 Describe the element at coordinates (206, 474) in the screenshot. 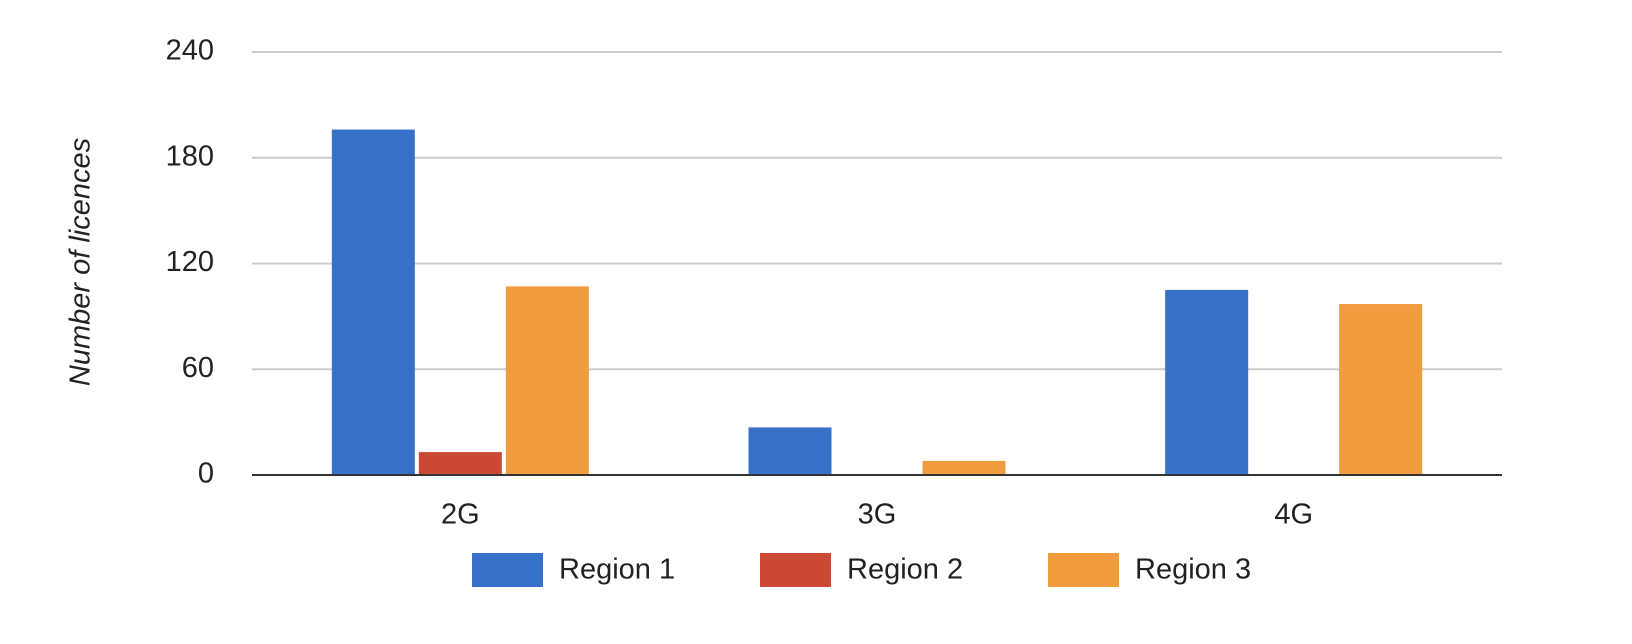

I see `y-tick-label: 0` at that location.